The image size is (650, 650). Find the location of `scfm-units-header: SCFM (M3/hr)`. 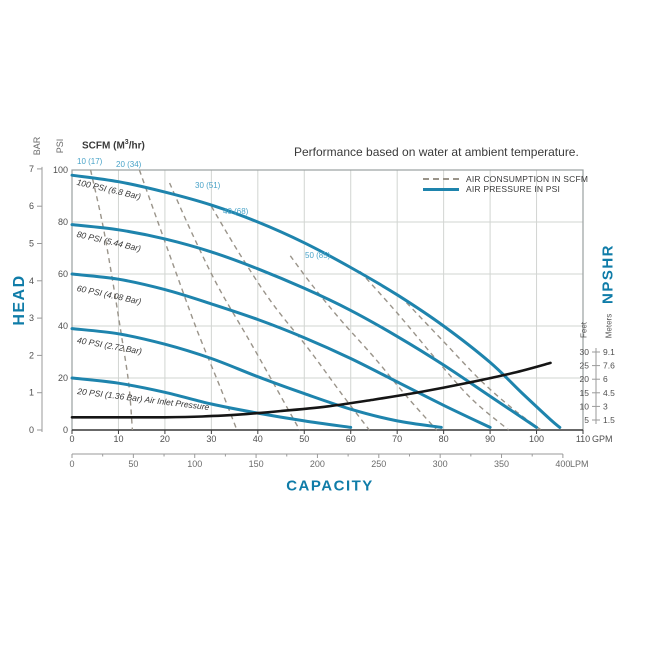

scfm-units-header: SCFM (M3/hr) is located at coordinates (113, 145).